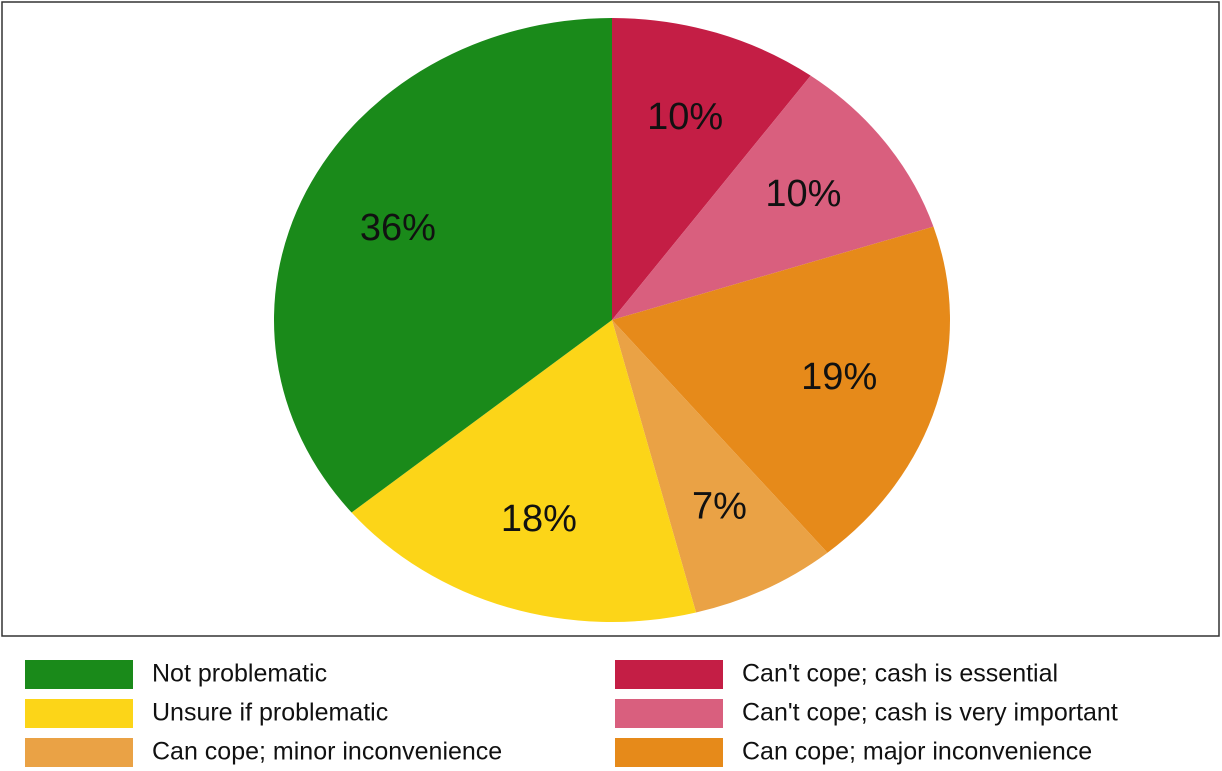  Describe the element at coordinates (327, 752) in the screenshot. I see `legend-label: Can cope; minor inconvenience` at that location.